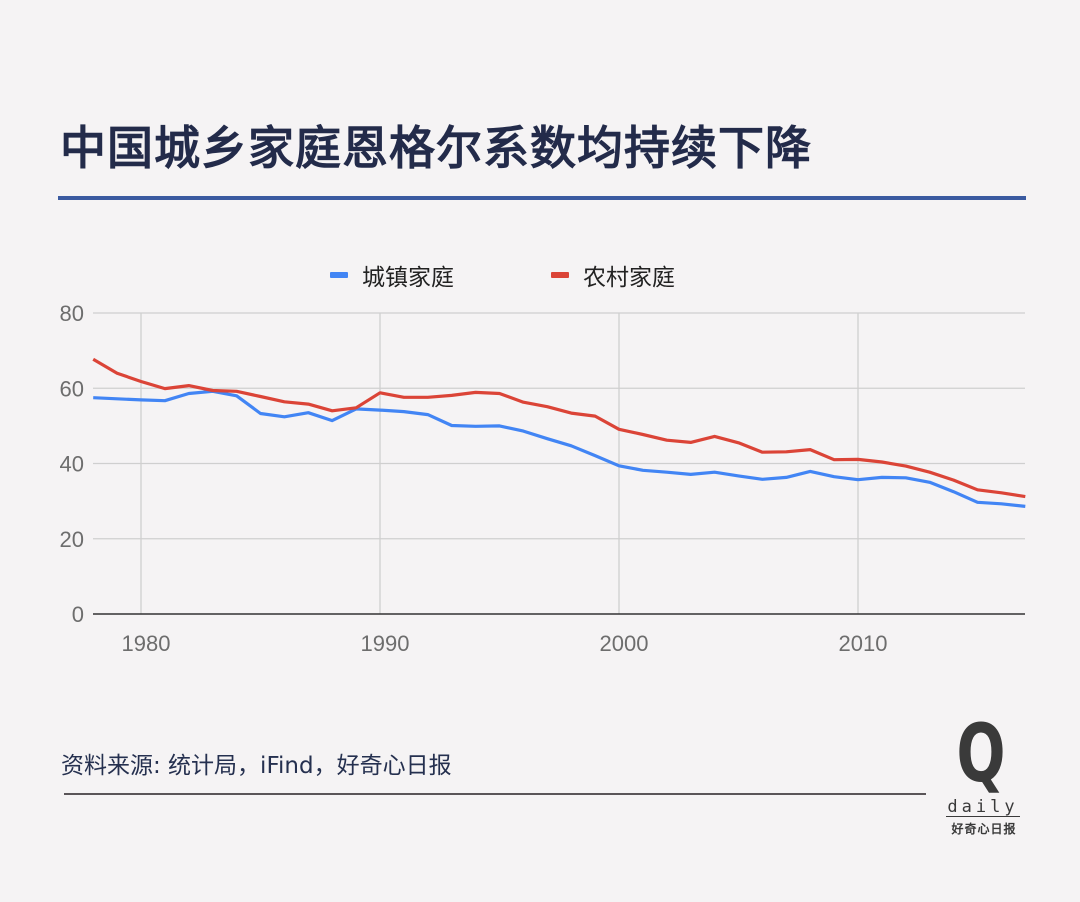 The width and height of the screenshot is (1080, 902). I want to click on chart-title: 中国城乡家庭恩格尔系数均持续下降, so click(436, 148).